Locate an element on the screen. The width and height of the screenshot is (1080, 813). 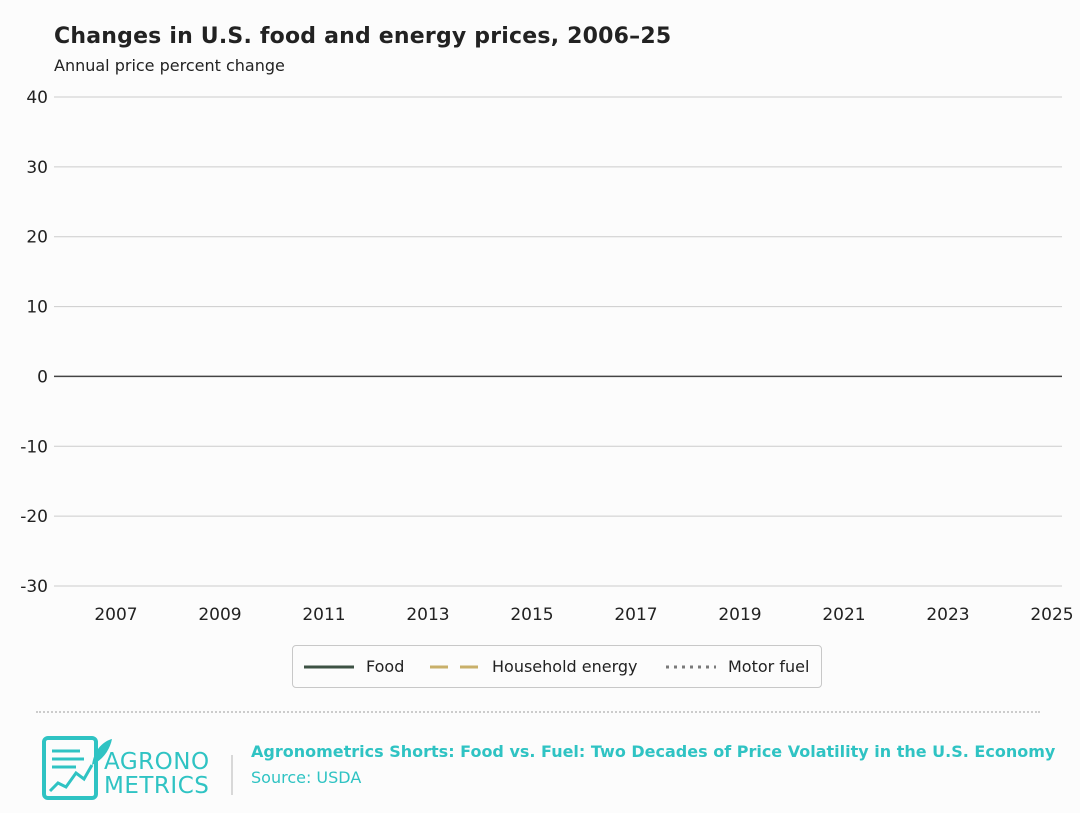
x-tick-label: 2007 is located at coordinates (115, 615).